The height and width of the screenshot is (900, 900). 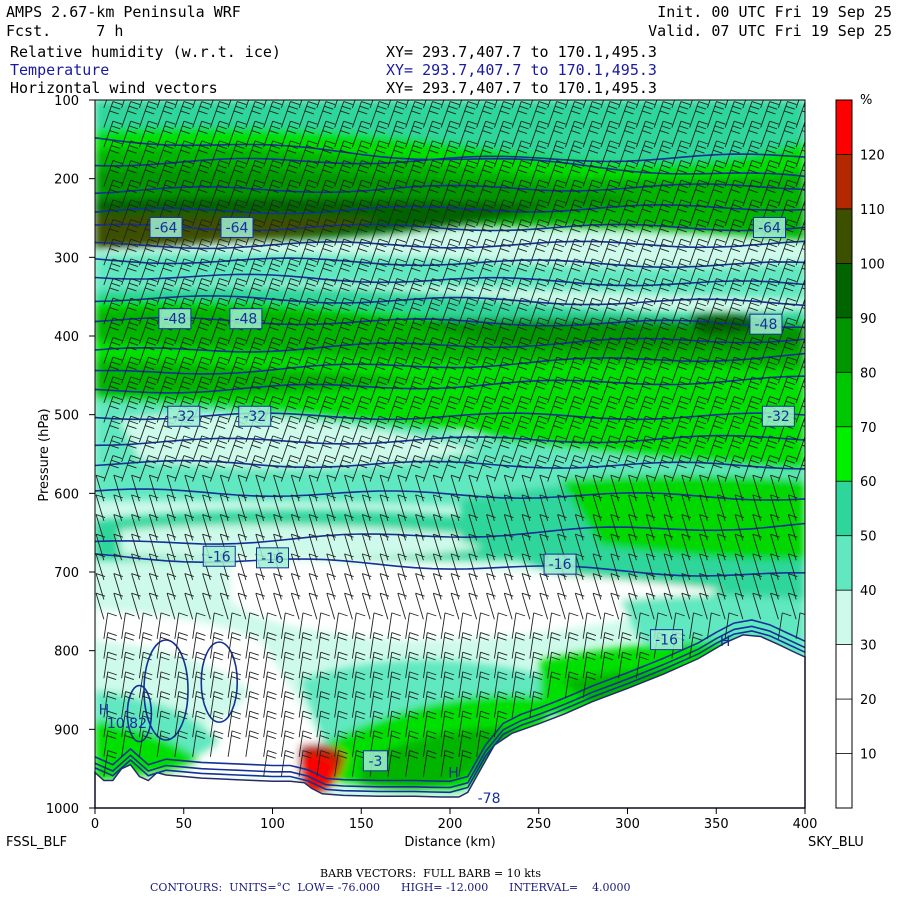 What do you see at coordinates (127, 724) in the screenshot?
I see `temperature-label: 10.82` at bounding box center [127, 724].